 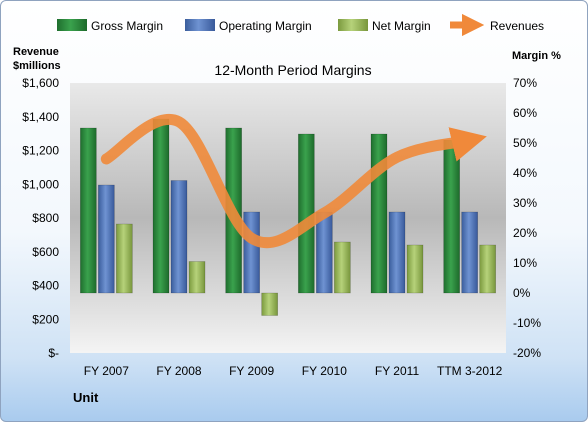 What do you see at coordinates (401, 26) in the screenshot?
I see `legend-label-net: Net Margin` at bounding box center [401, 26].